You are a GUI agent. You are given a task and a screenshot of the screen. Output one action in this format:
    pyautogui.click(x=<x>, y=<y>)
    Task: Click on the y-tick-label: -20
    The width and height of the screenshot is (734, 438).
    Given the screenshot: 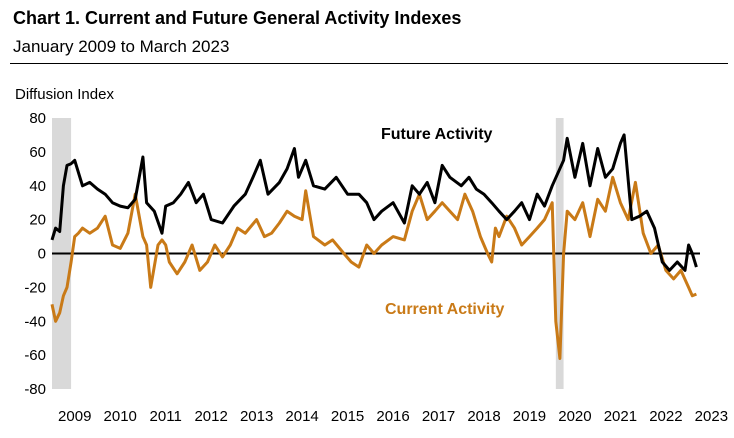 What is the action you would take?
    pyautogui.click(x=35, y=287)
    